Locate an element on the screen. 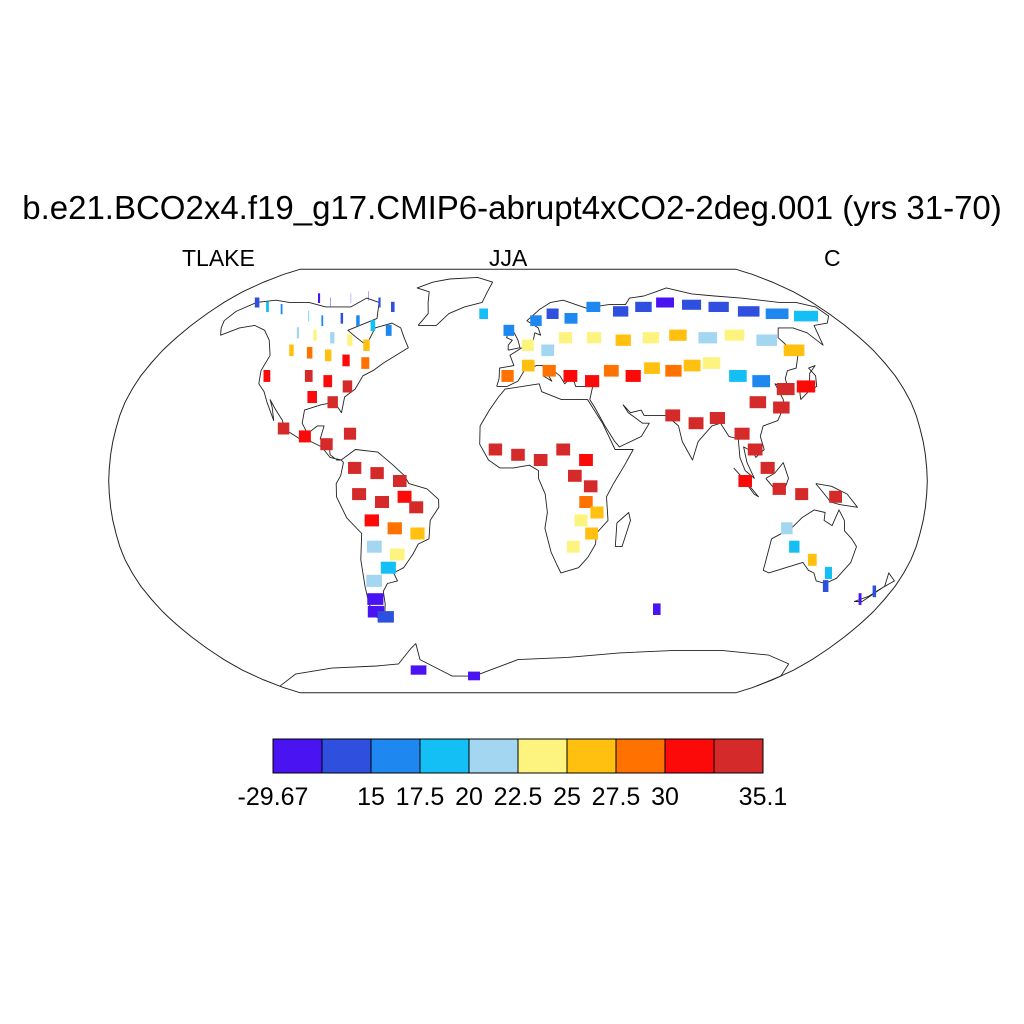 This screenshot has height=1024, width=1024. north-america-coast is located at coordinates (314, 379).